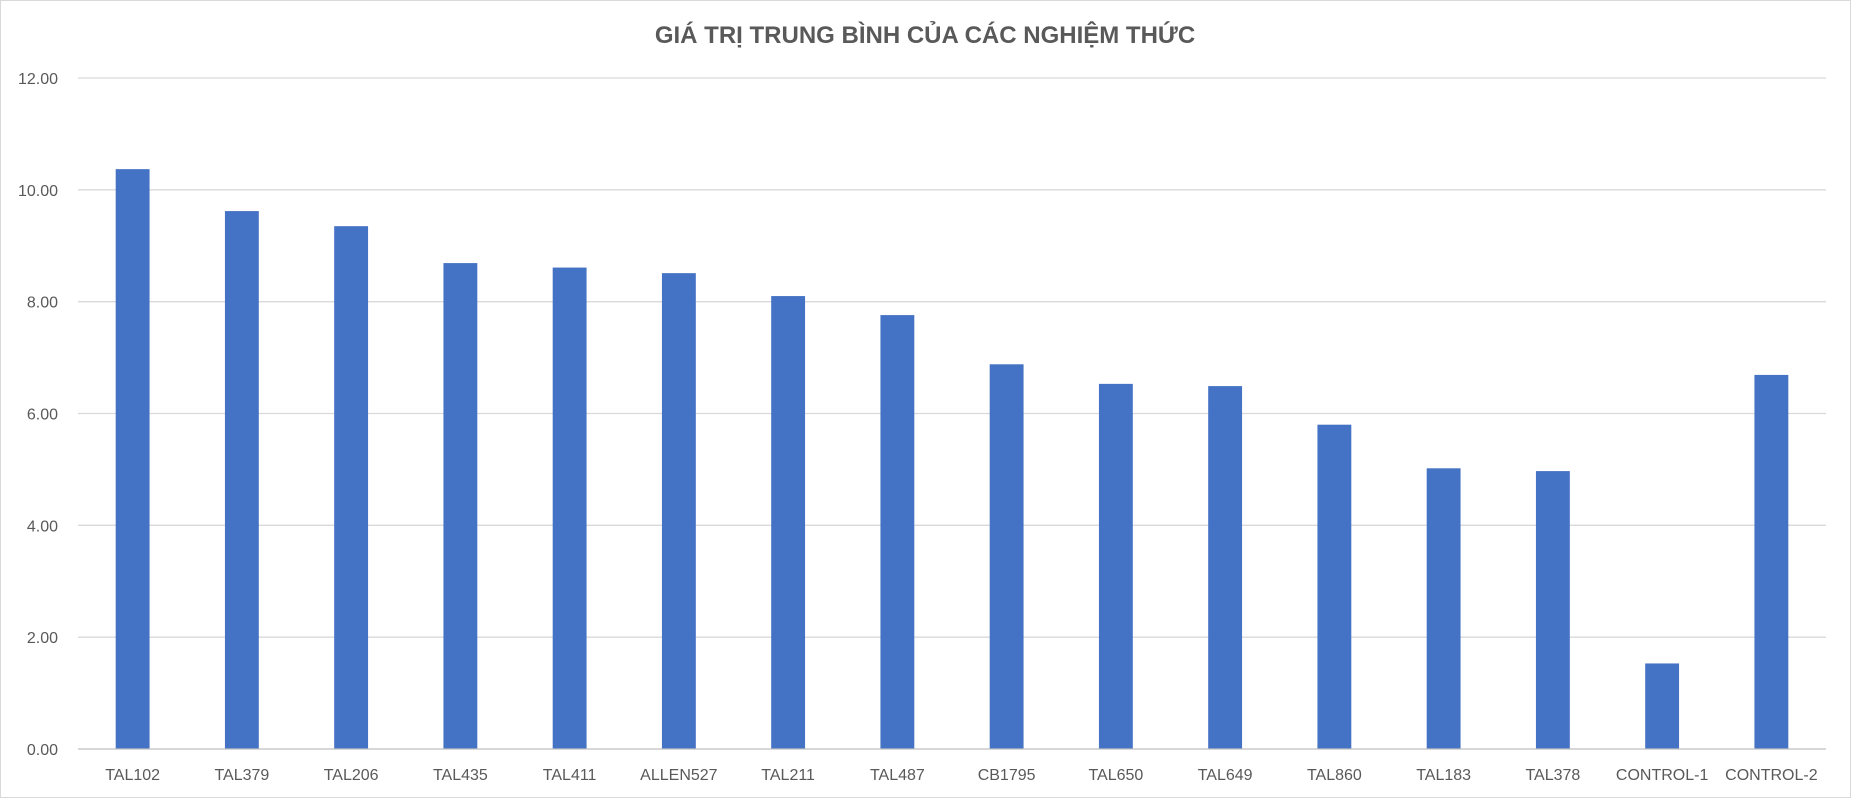 The image size is (1851, 798). Describe the element at coordinates (897, 532) in the screenshot. I see `bar-tal487` at that location.